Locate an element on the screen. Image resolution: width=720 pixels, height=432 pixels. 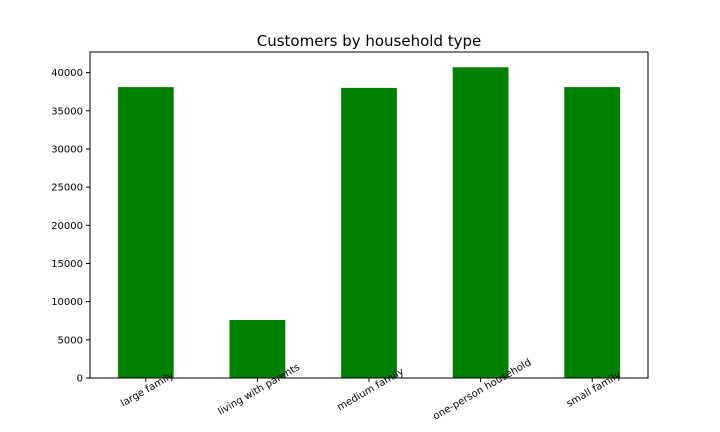
y-tick-label: 40000 is located at coordinates (67, 73).